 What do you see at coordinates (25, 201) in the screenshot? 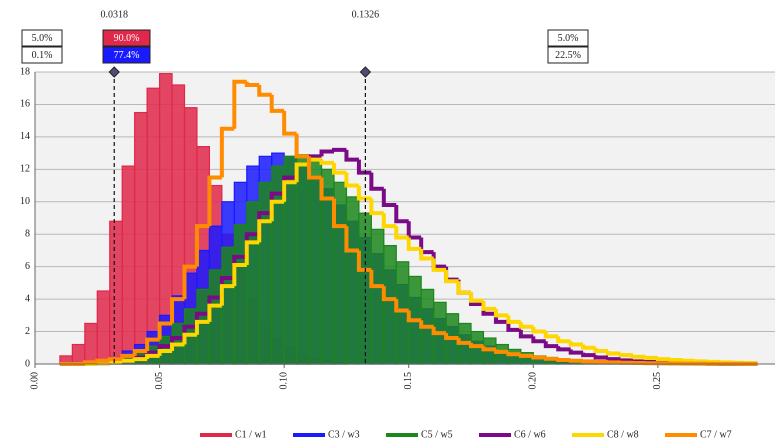
I see `y-tick-label: 10` at bounding box center [25, 201].